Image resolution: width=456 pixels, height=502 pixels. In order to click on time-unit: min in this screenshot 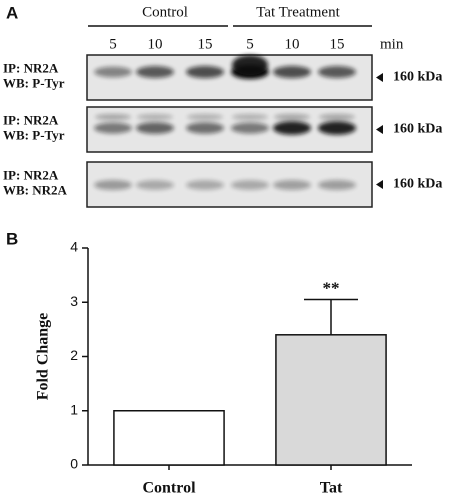, I will do `click(392, 44)`.